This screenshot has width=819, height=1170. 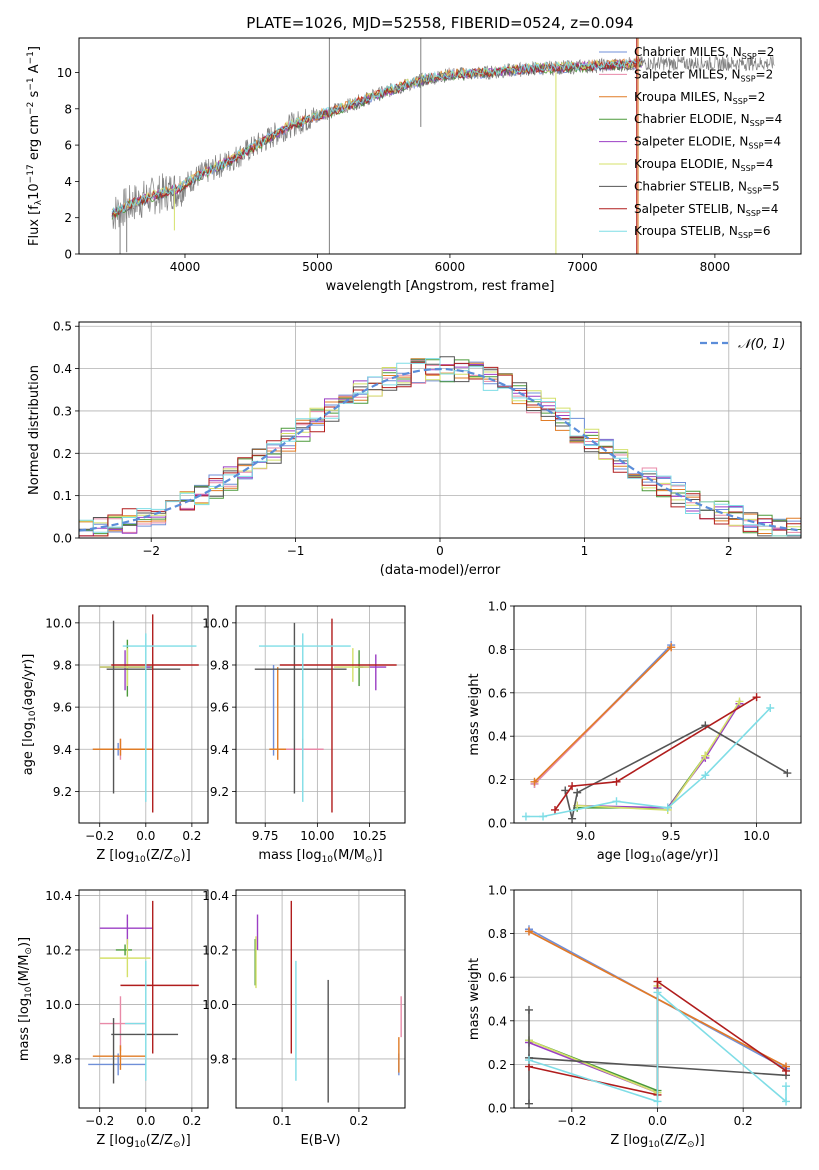 I want to click on grid, so click(x=143, y=714).